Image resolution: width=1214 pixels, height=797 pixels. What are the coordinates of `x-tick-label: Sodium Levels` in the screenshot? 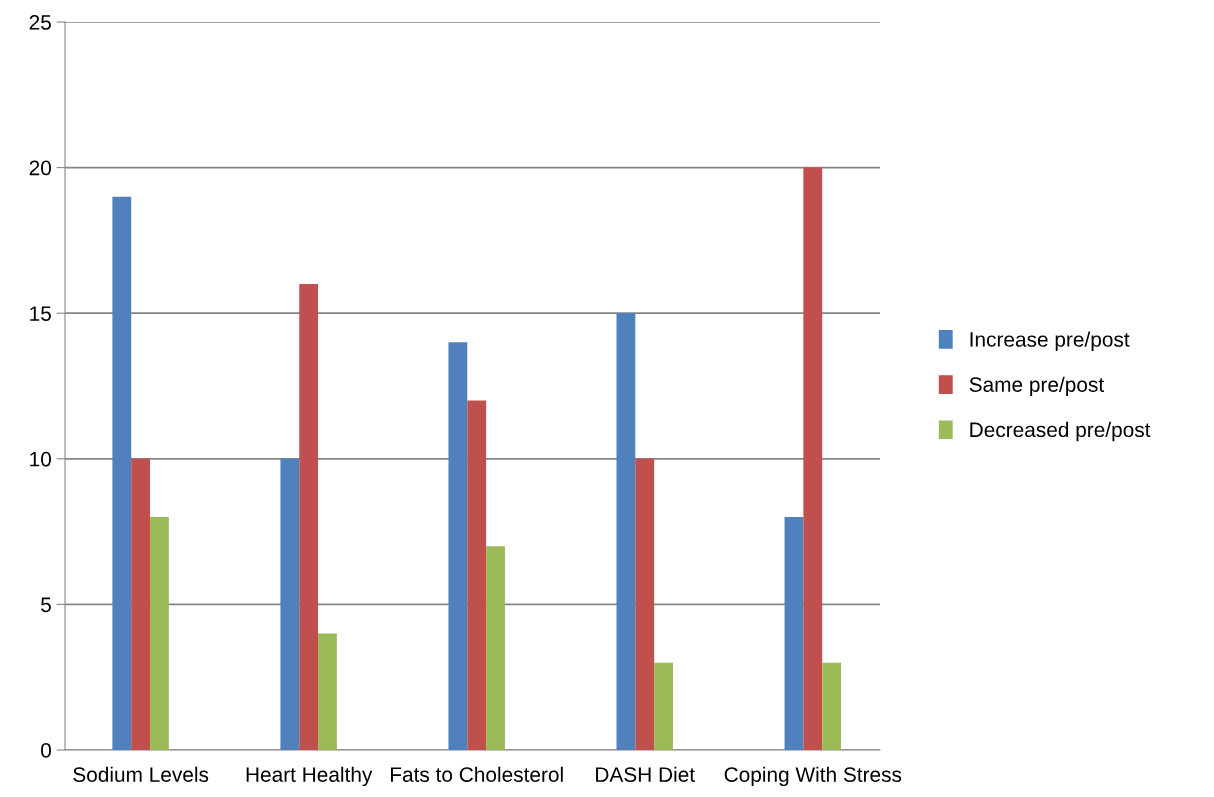 It's located at (141, 774).